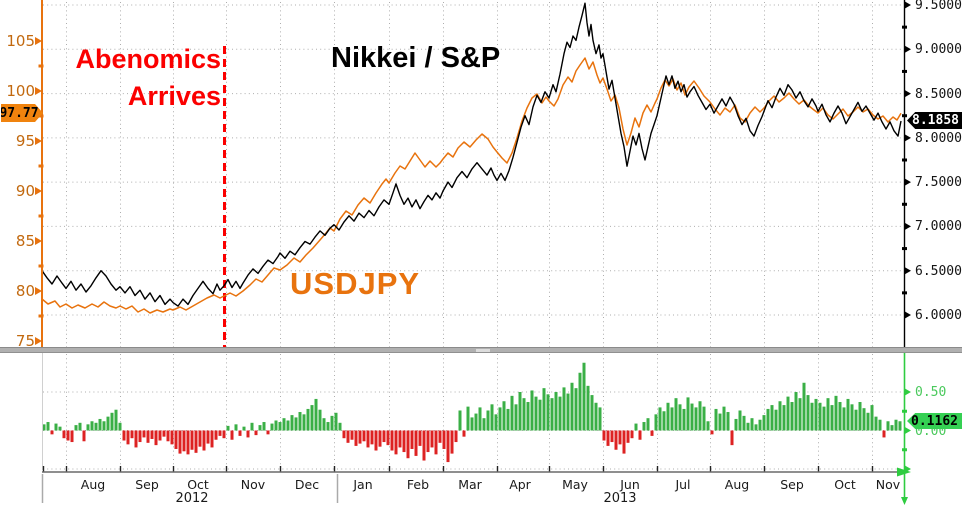 Image resolution: width=962 pixels, height=505 pixels. I want to click on abenomics-annotation-line2: Arrives, so click(174, 96).